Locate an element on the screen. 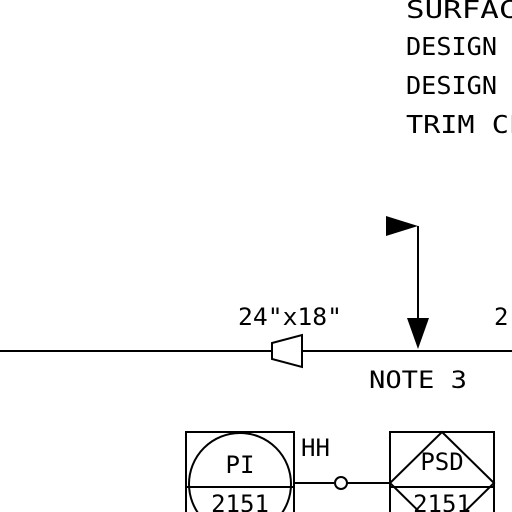  instrument-pi: PI 2151 is located at coordinates (240, 471).